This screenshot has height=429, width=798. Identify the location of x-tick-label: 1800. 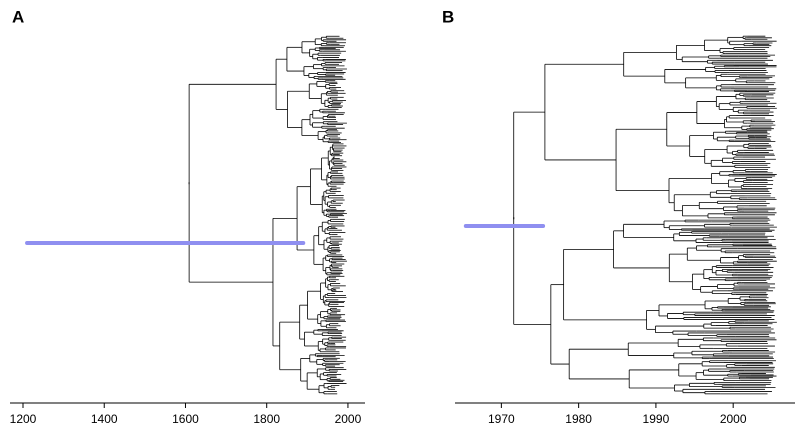
(266, 419).